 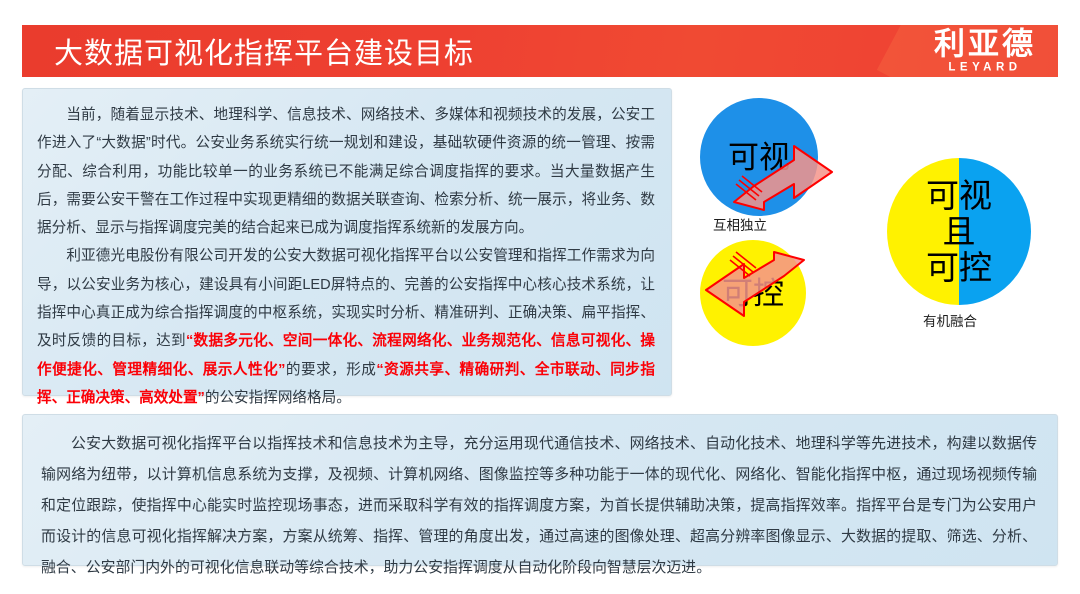 I want to click on paragraph-2-text-b: 的要求，形成, so click(x=331, y=369).